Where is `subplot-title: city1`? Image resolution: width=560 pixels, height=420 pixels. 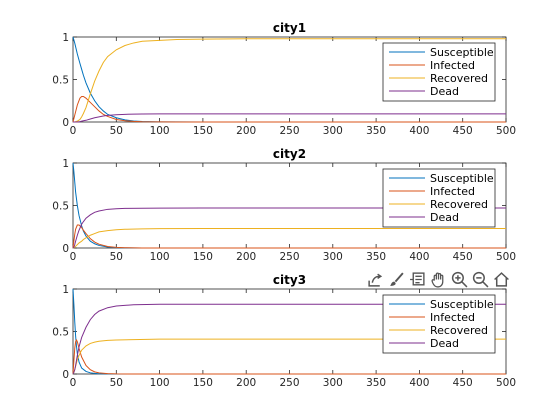 subplot-title: city1 is located at coordinates (289, 28).